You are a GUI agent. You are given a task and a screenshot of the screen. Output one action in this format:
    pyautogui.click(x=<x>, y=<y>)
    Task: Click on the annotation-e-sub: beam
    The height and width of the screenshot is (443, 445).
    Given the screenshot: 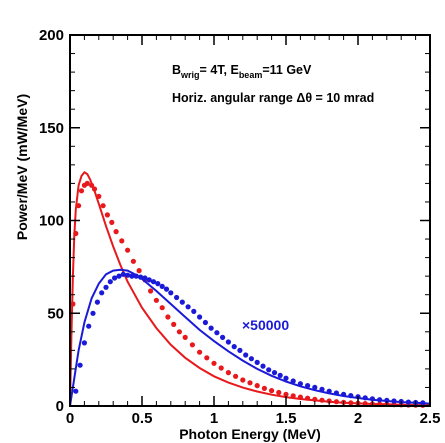 What is the action you would take?
    pyautogui.click(x=251, y=75)
    